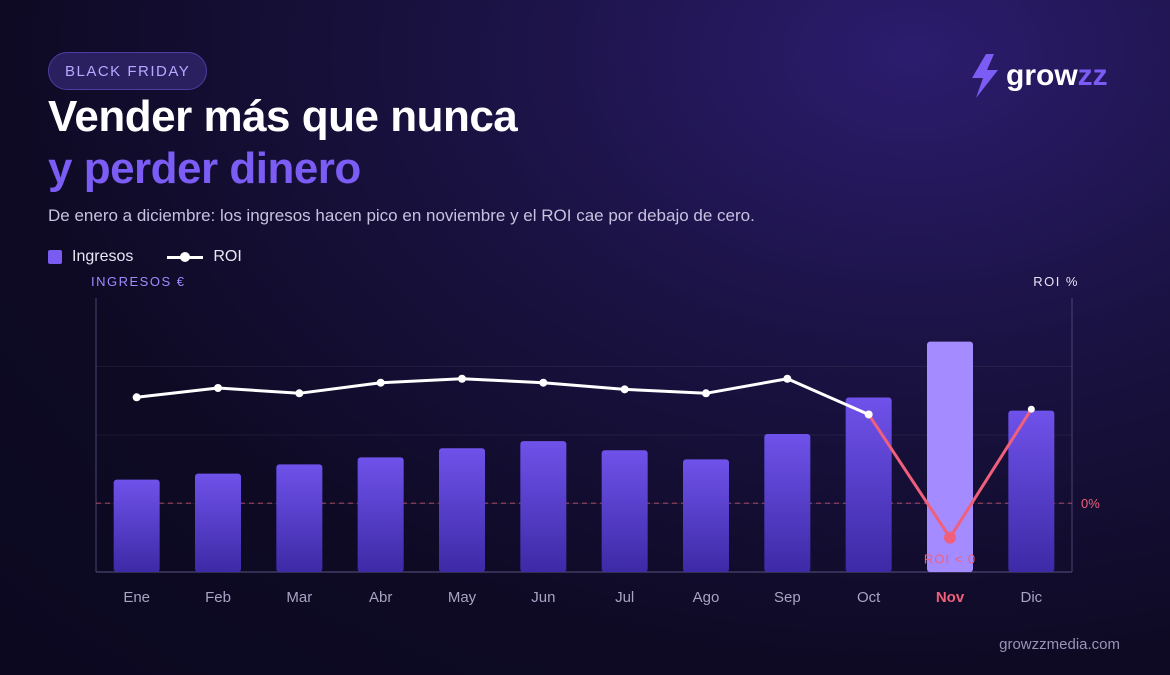 This screenshot has height=675, width=1170. I want to click on bolt-icon, so click(985, 76).